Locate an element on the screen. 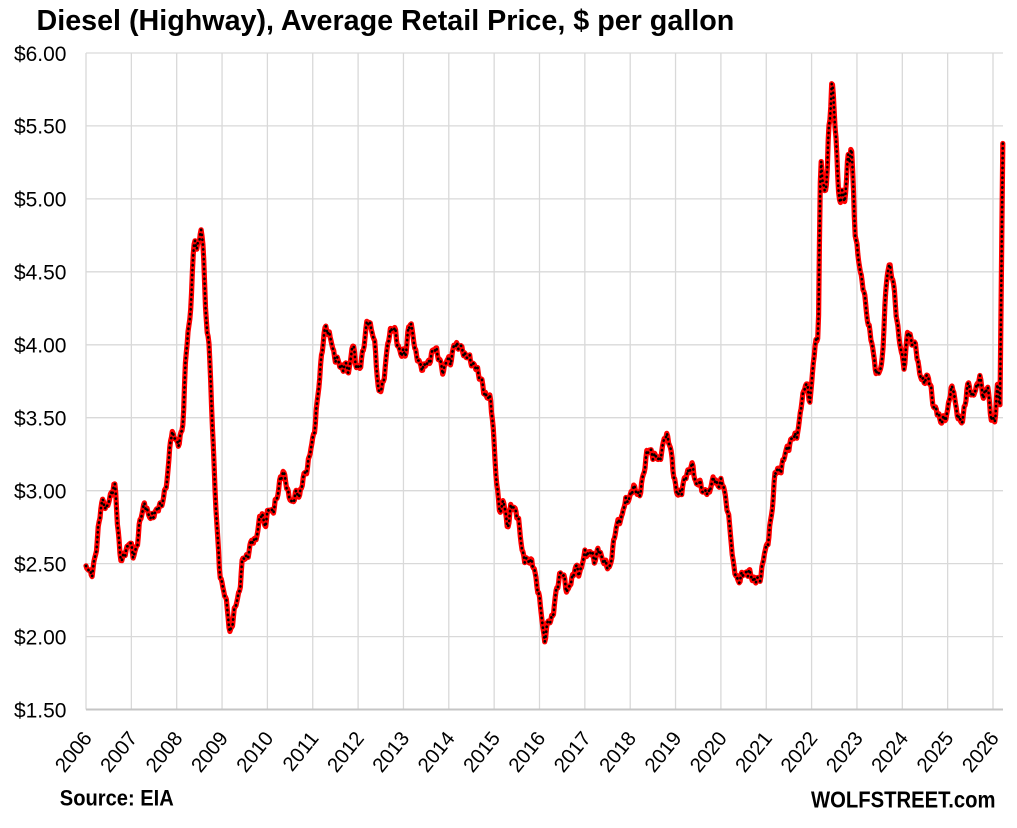  svg-text: $2.50 is located at coordinates (40, 564).